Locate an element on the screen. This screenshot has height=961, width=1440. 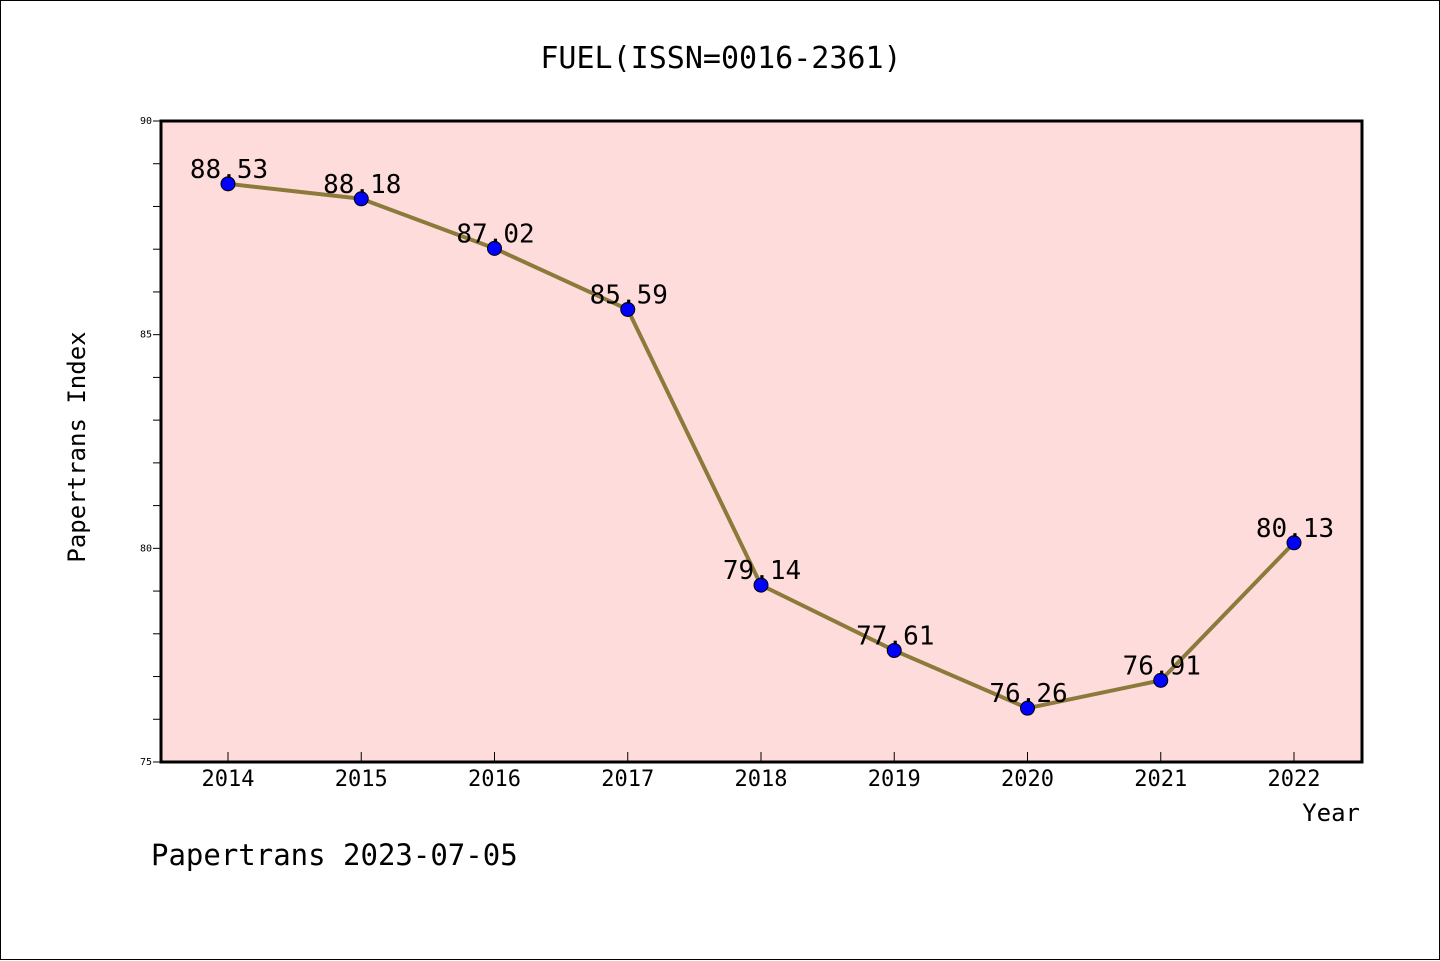
x-tick-label: 2015 is located at coordinates (361, 779).